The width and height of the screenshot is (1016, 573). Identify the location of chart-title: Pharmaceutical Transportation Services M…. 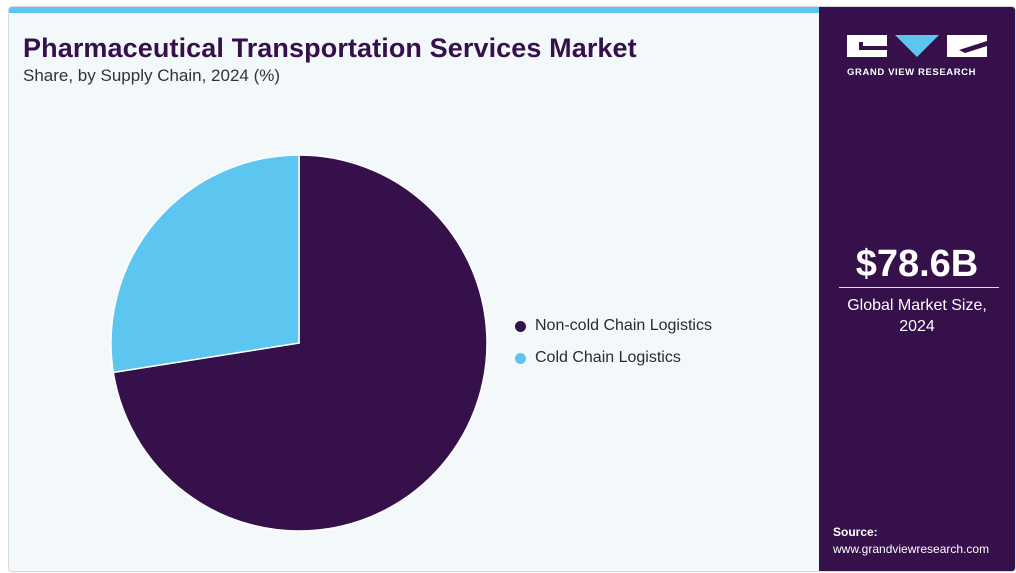
(330, 48).